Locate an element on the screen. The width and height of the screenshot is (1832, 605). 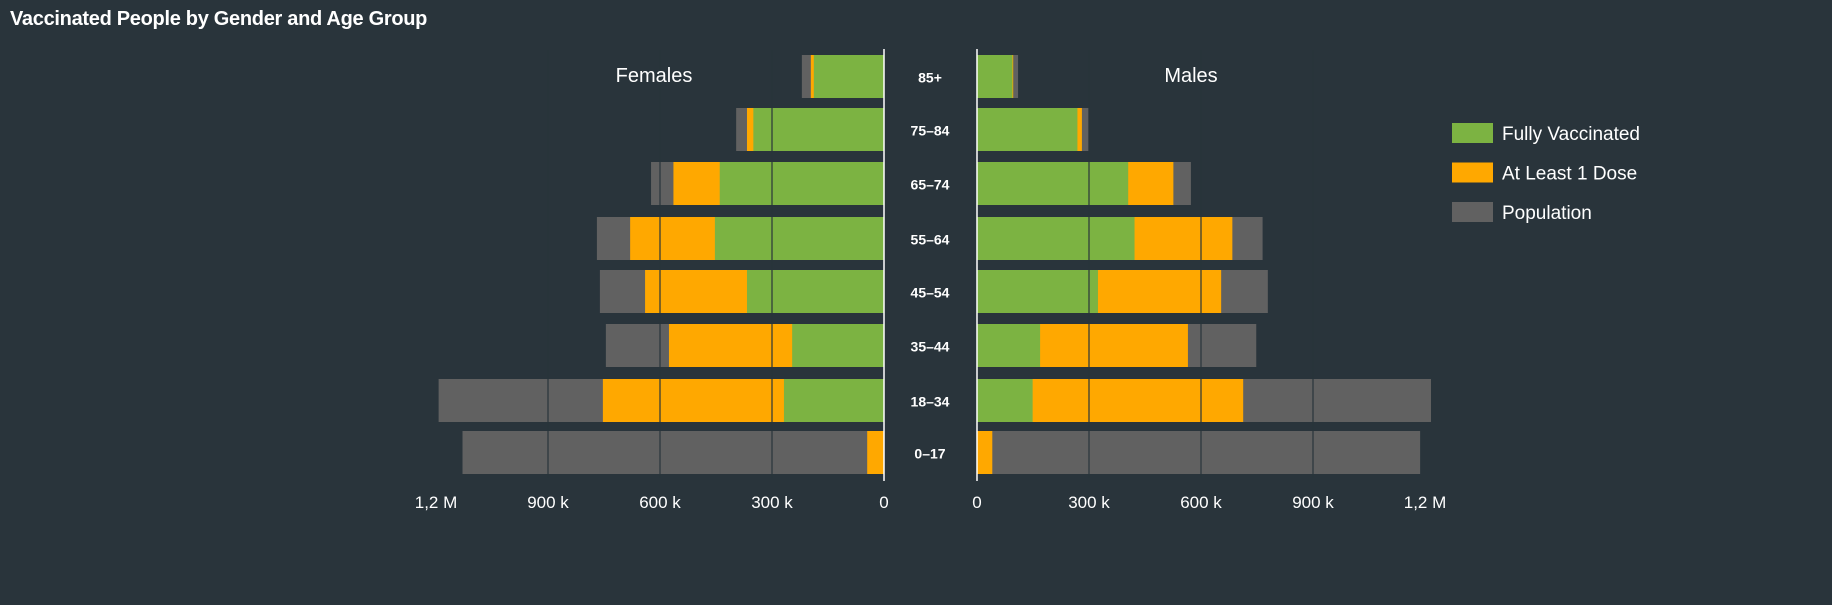
legend-label: Fully Vaccinated is located at coordinates (1571, 134).